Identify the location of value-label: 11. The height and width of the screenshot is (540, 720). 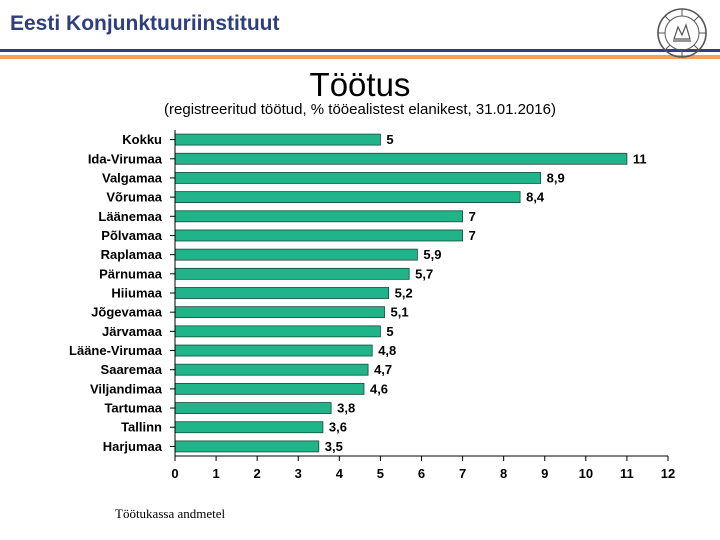
(640, 158).